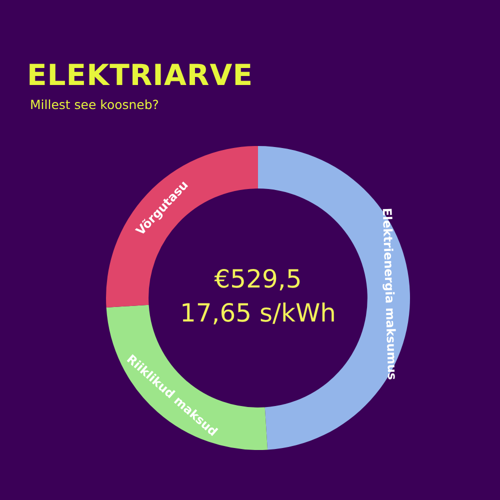  I want to click on chart-title: ELEKTRIARVE, so click(140, 75).